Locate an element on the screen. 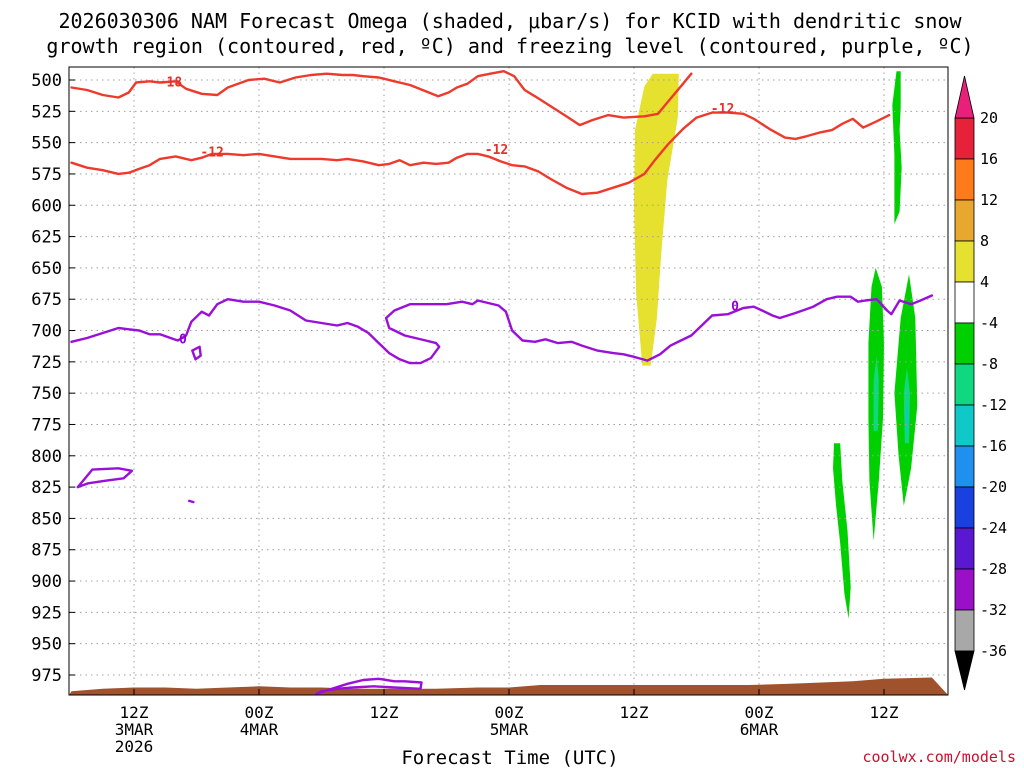 The height and width of the screenshot is (768, 1024). xtick-label-69-0: 00Z is located at coordinates (759, 712).